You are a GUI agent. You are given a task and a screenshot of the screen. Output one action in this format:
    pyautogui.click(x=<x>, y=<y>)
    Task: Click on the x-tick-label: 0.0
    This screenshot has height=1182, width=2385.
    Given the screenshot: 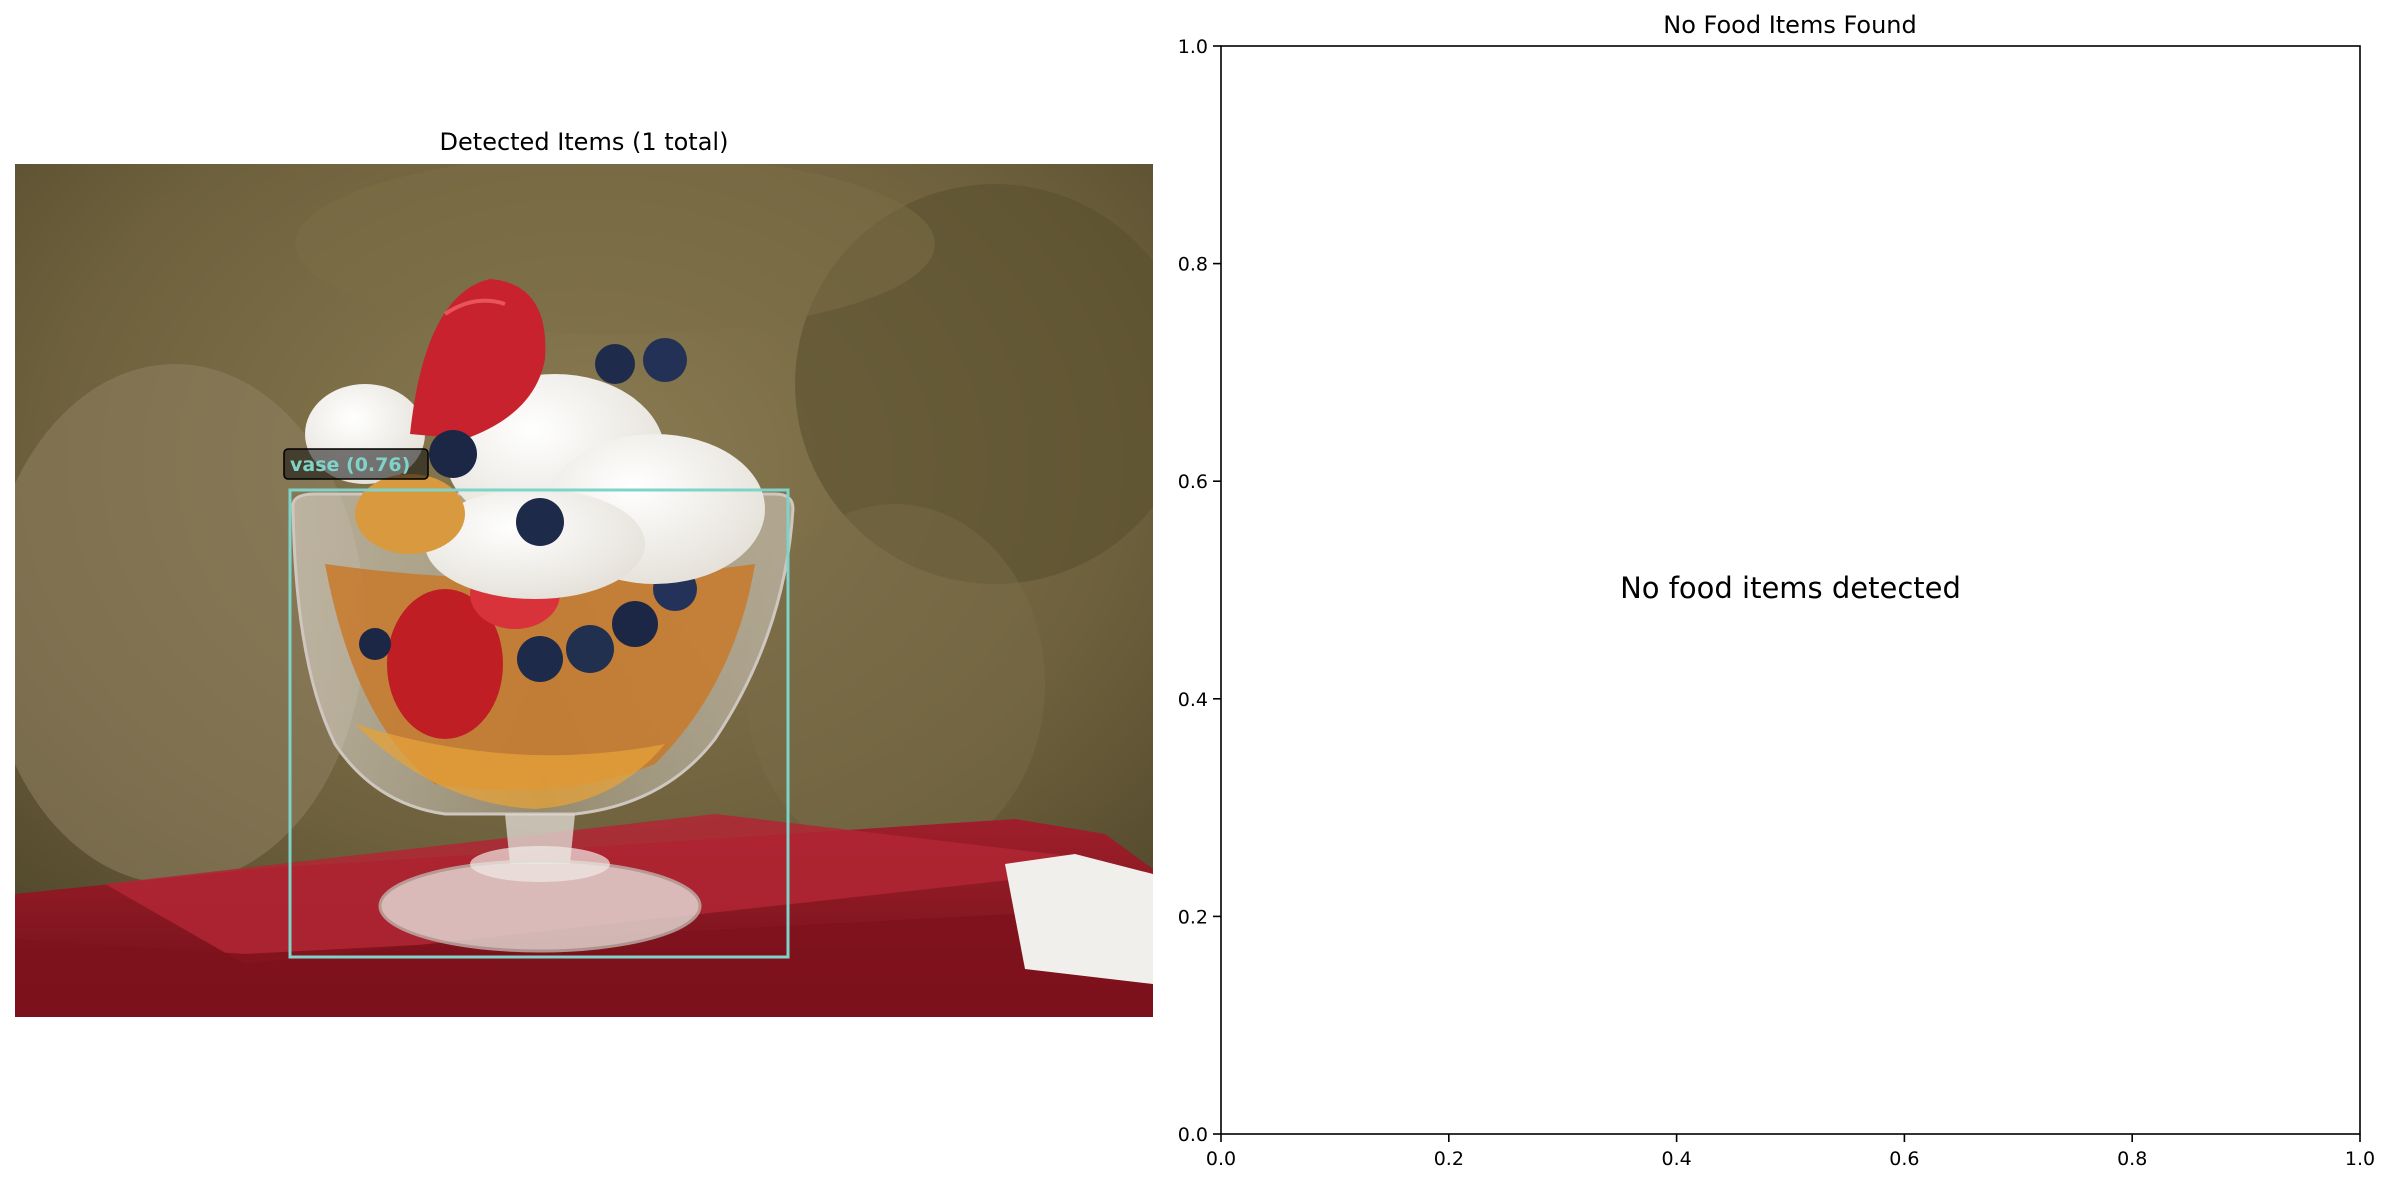 What is the action you would take?
    pyautogui.click(x=1221, y=1159)
    